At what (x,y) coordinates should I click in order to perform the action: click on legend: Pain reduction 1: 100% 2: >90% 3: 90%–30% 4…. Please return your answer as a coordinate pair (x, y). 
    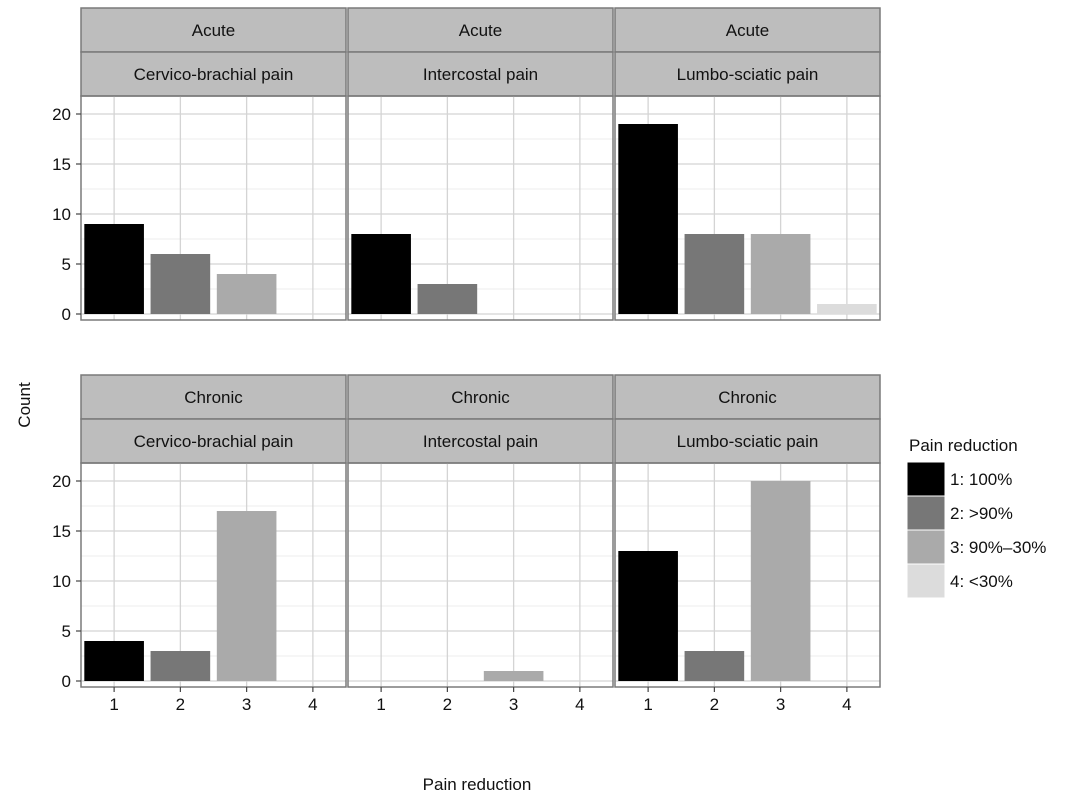
    Looking at the image, I should click on (976, 517).